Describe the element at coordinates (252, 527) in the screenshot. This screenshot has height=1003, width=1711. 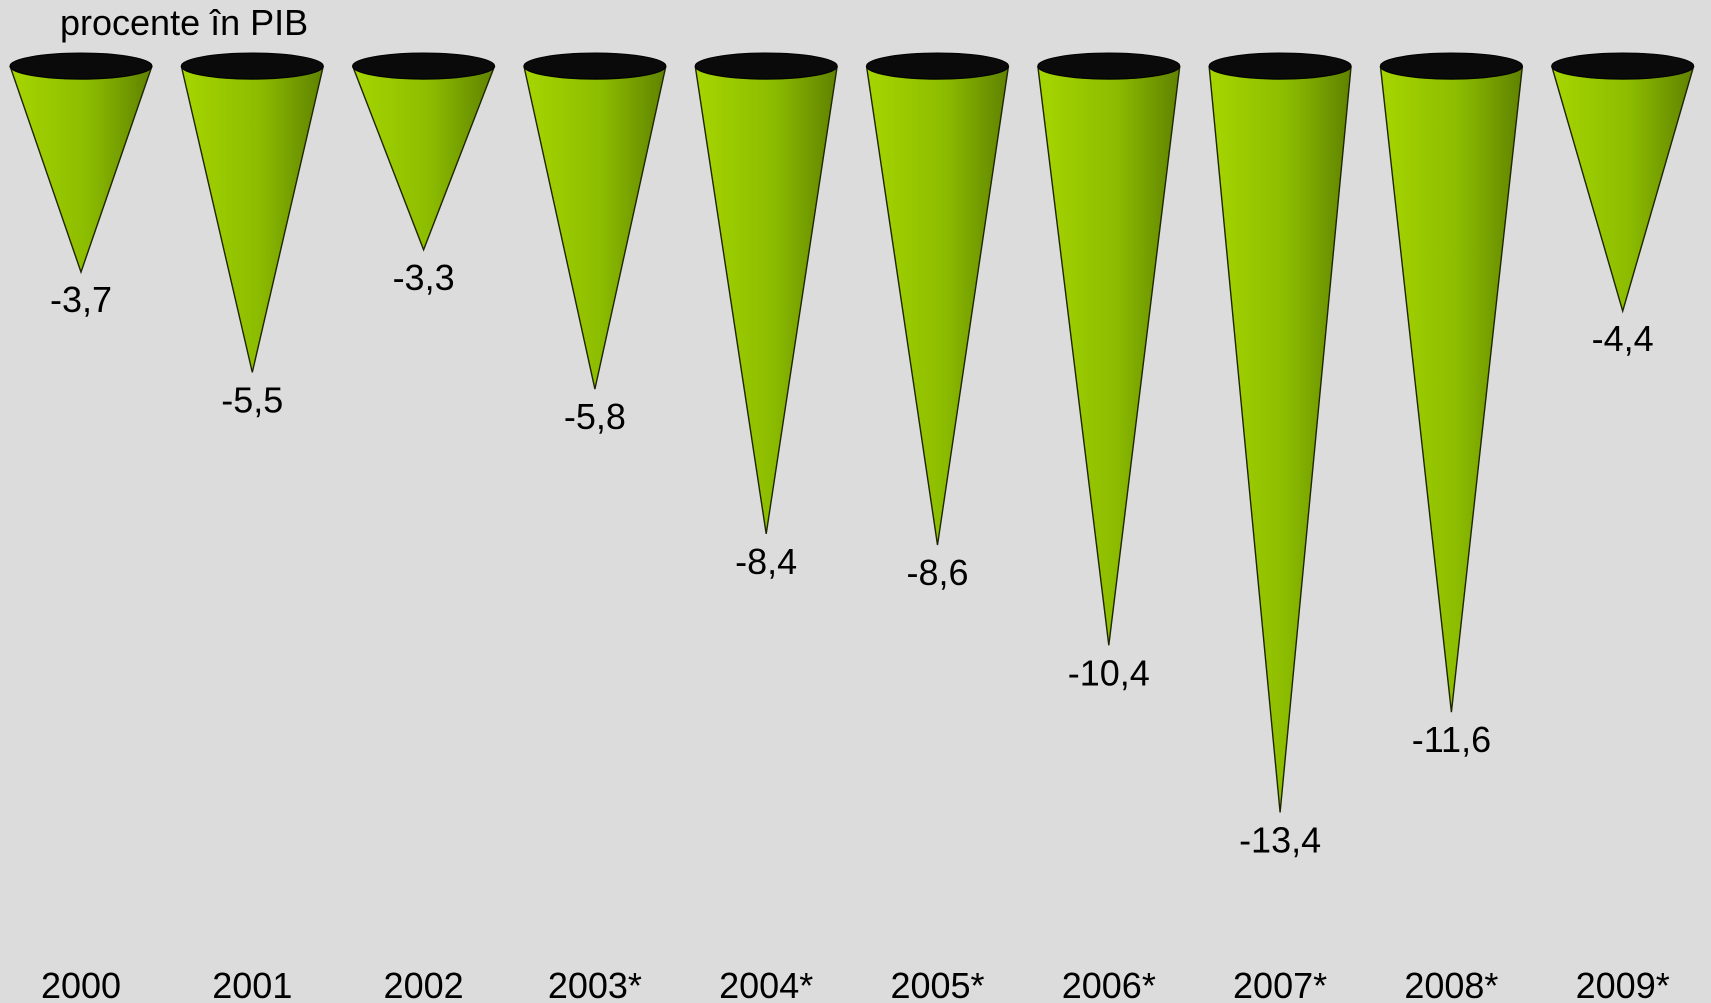
I see `cone-mark-2001: -5,5 2001` at that location.